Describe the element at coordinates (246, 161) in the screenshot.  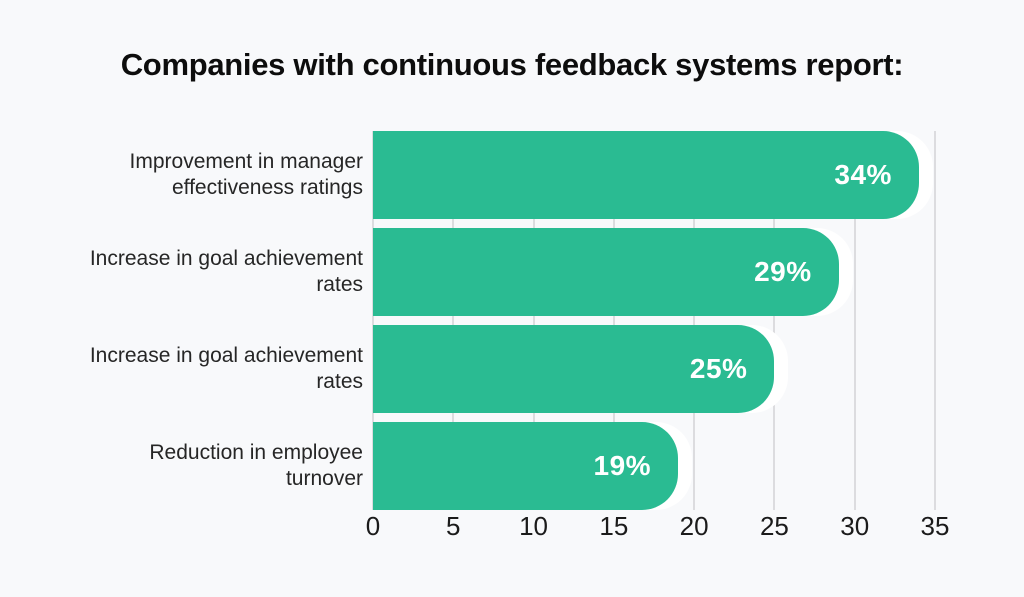
I see `category-label-line: Improvement in manager` at that location.